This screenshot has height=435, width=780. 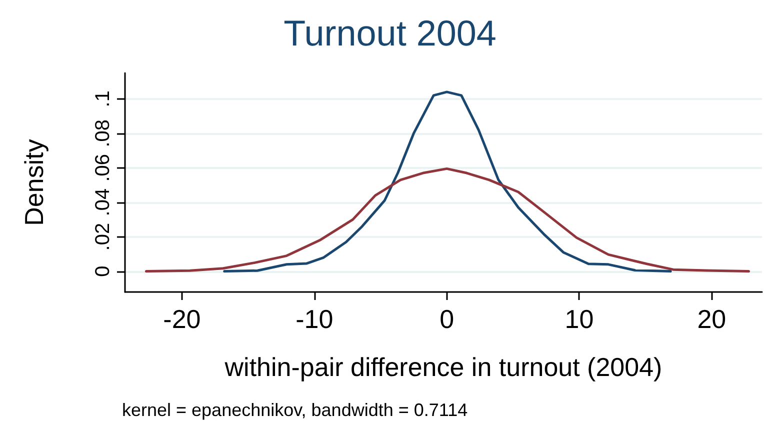 What do you see at coordinates (579, 319) in the screenshot?
I see `x-tick-label: 10` at bounding box center [579, 319].